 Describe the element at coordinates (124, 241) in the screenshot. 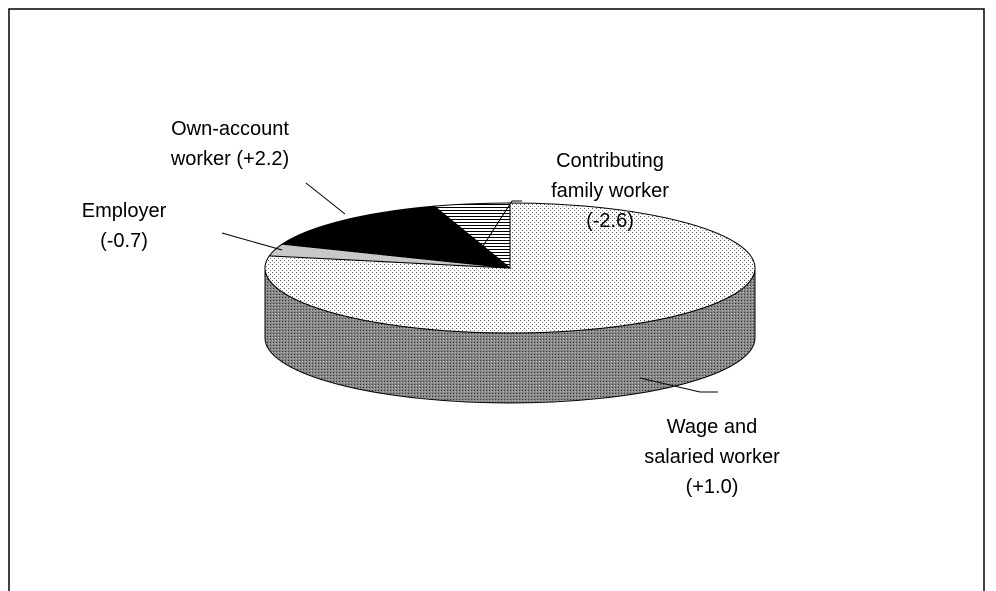

I see `slice-label-line: (-0.7)` at that location.